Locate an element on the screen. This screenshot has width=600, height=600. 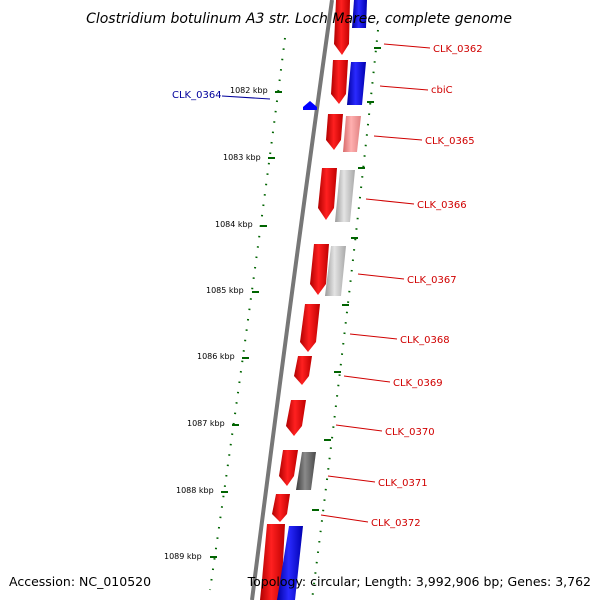
gene-label: CLK_0369 is located at coordinates (418, 383).